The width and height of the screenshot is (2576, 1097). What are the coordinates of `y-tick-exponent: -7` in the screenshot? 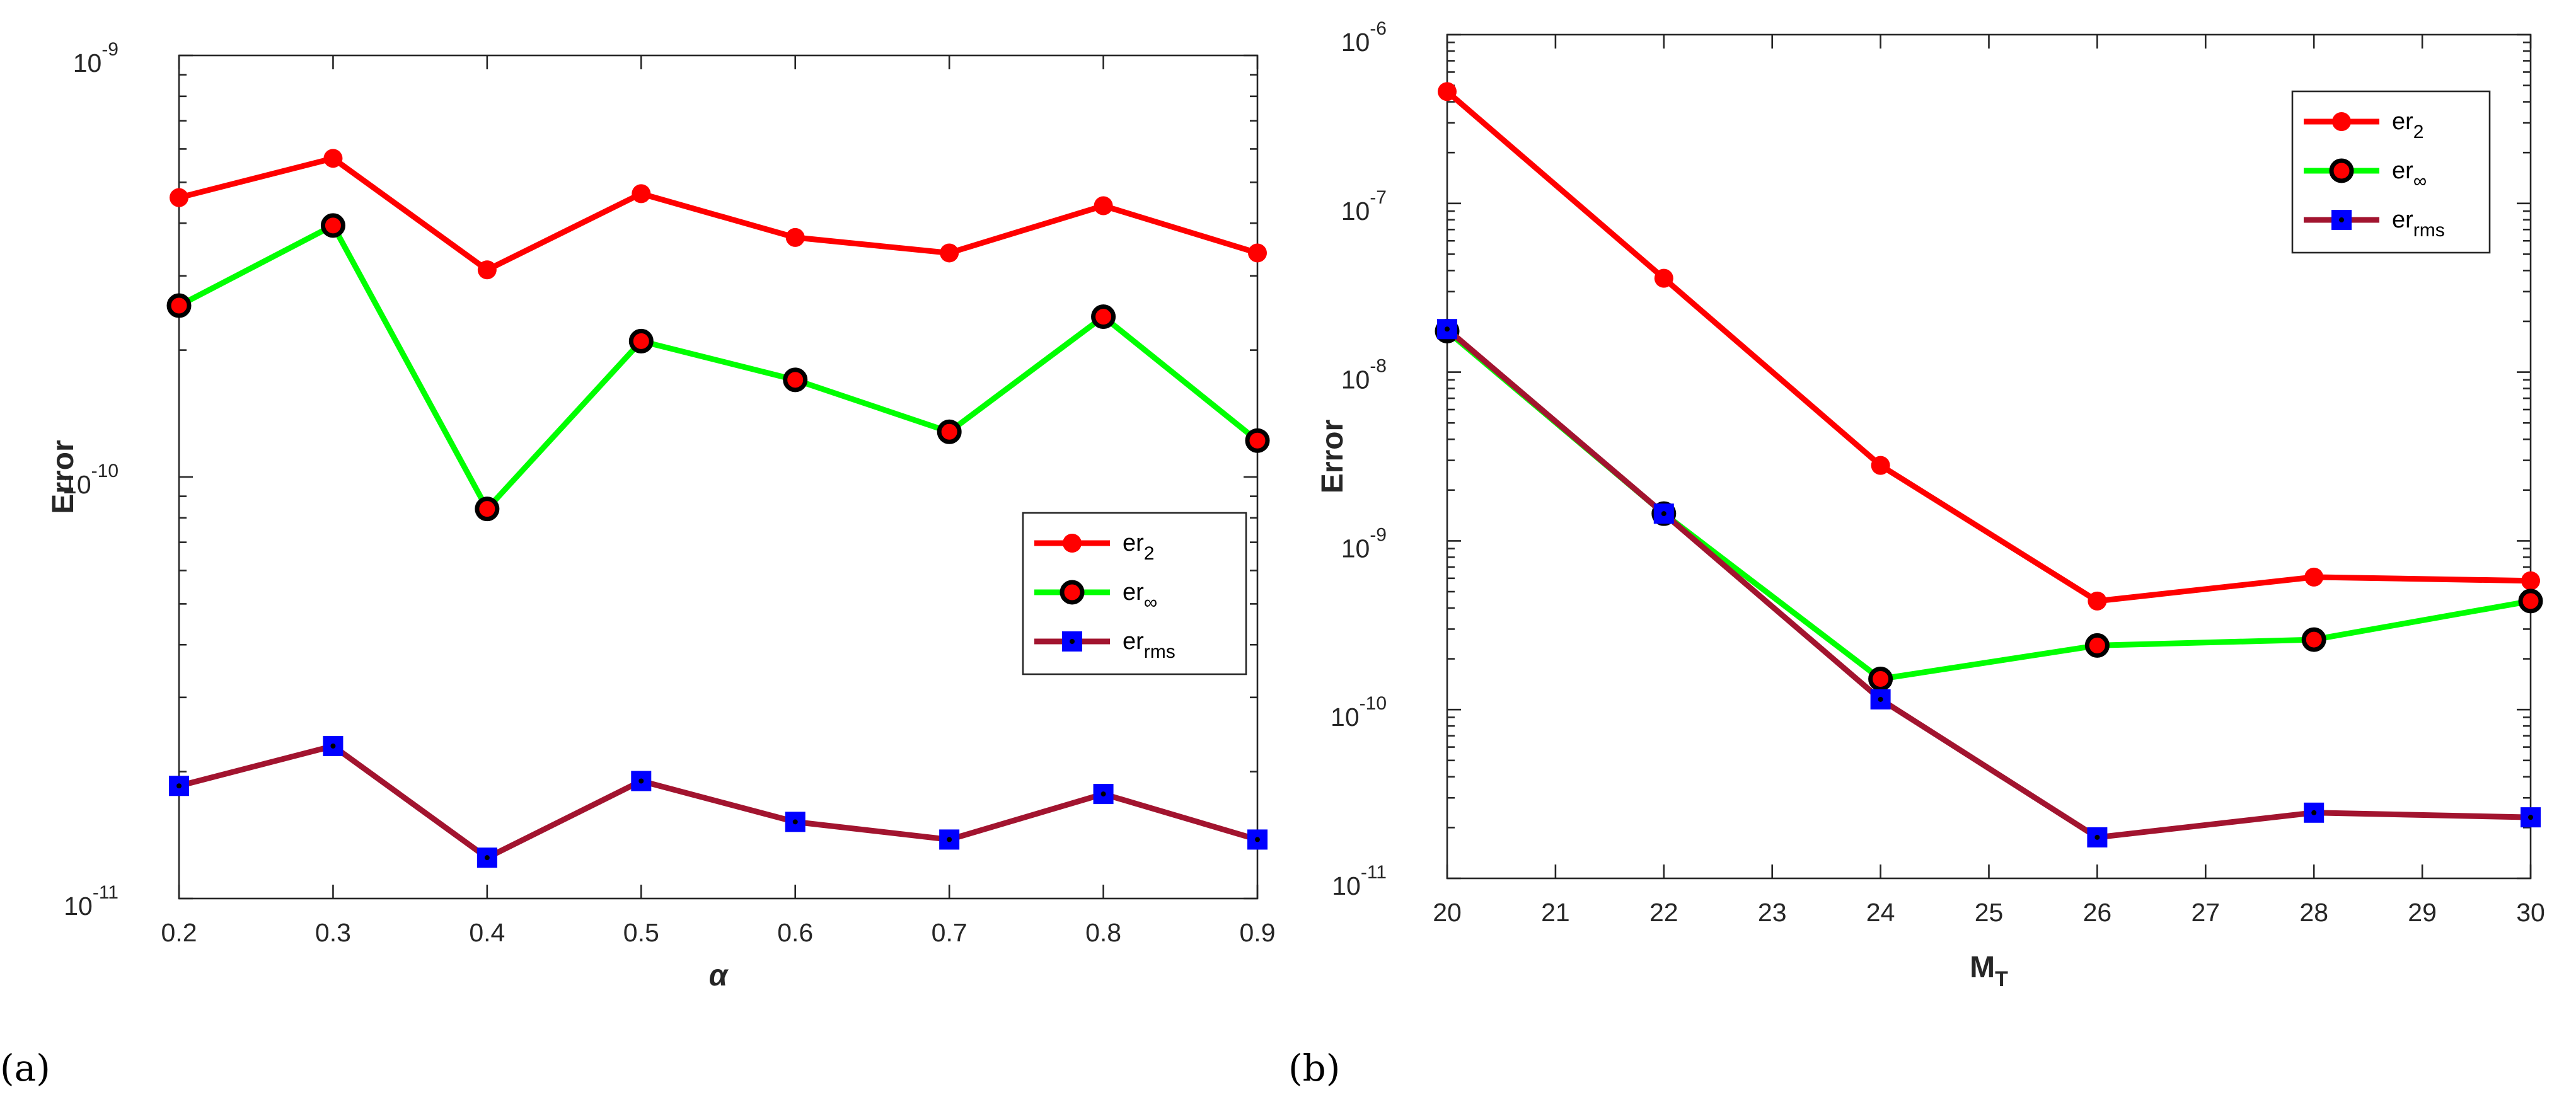 It's located at (1379, 197).